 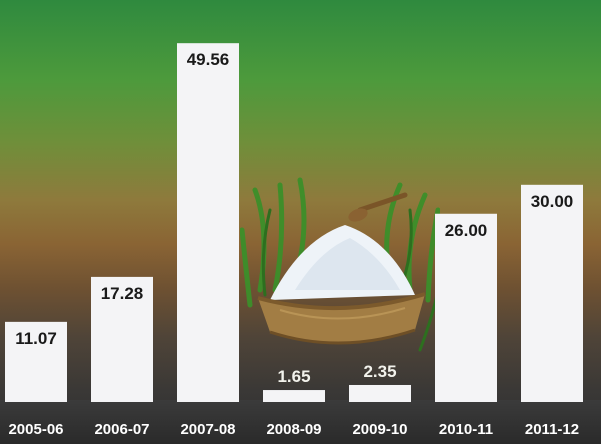 I want to click on value-label-2006-07: 17.28, so click(x=122, y=293).